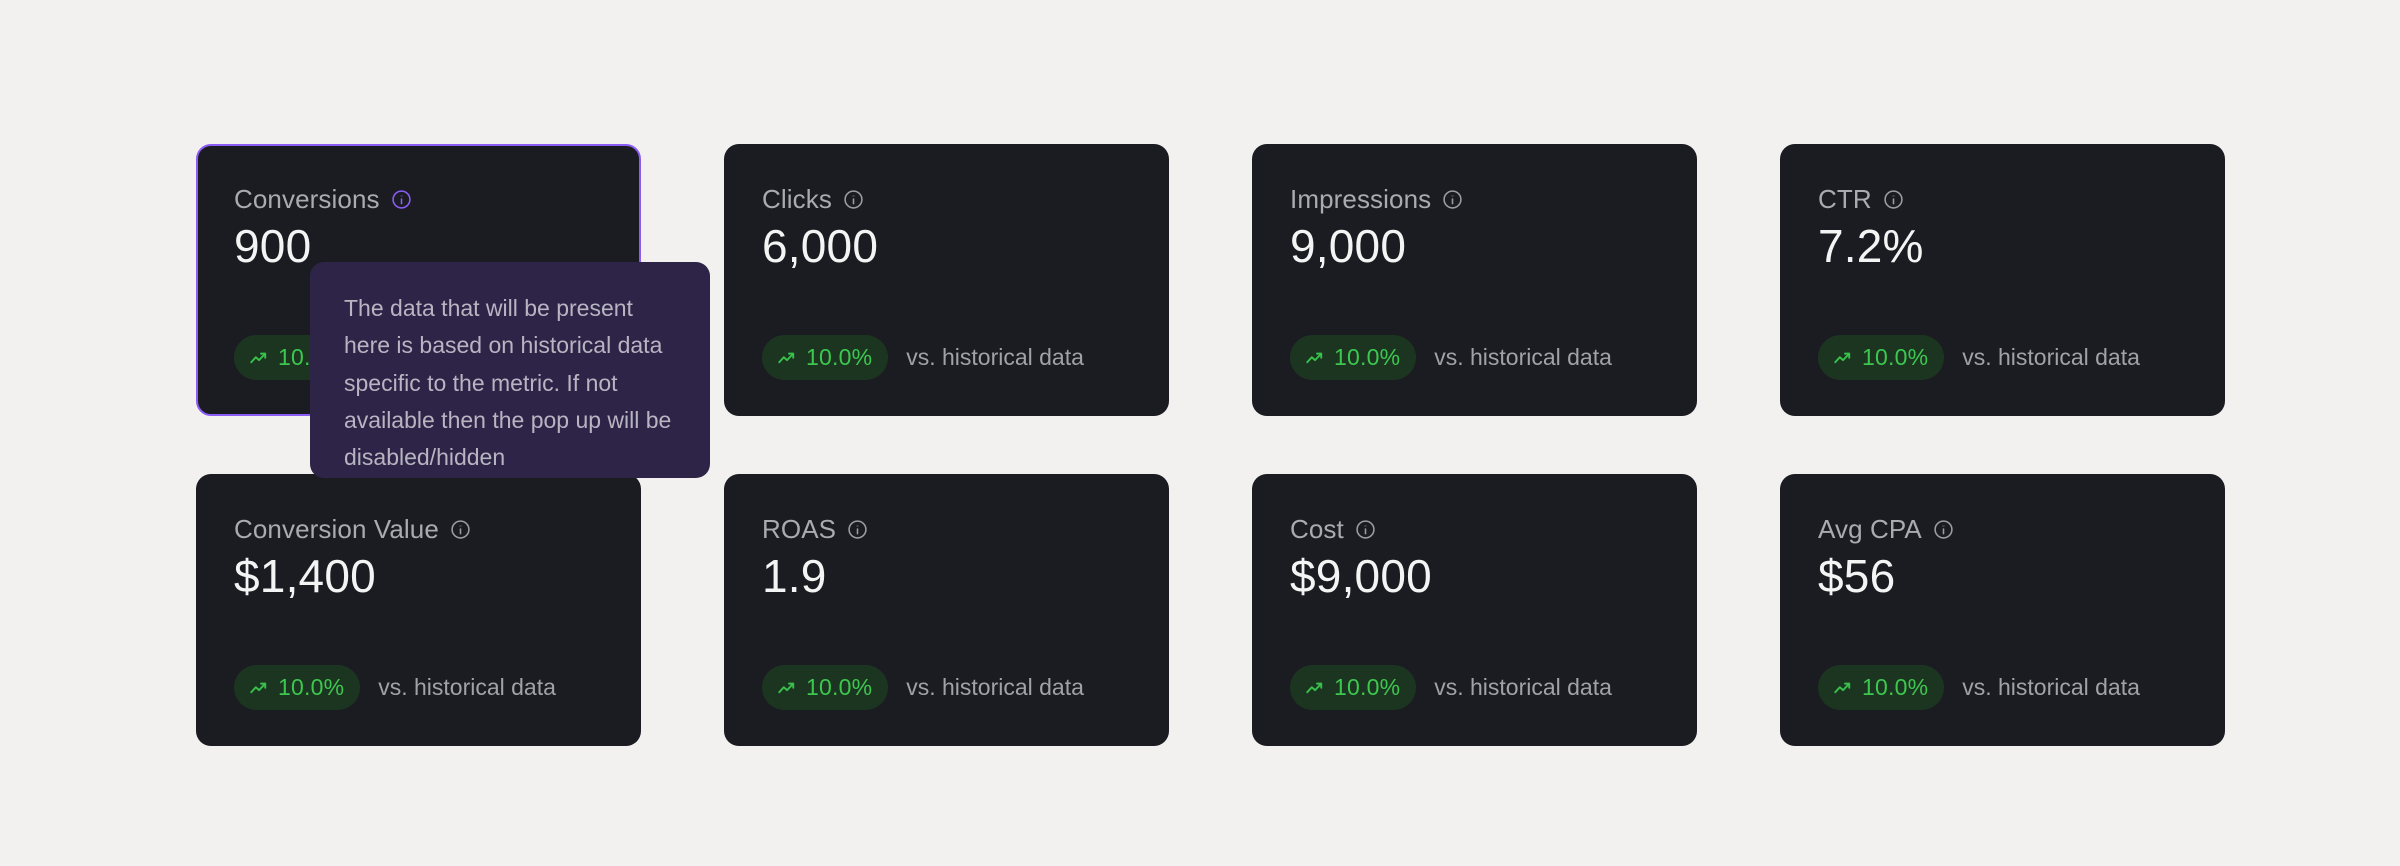 The height and width of the screenshot is (866, 2400). Describe the element at coordinates (1870, 528) in the screenshot. I see `metric-label: Avg CPA` at that location.